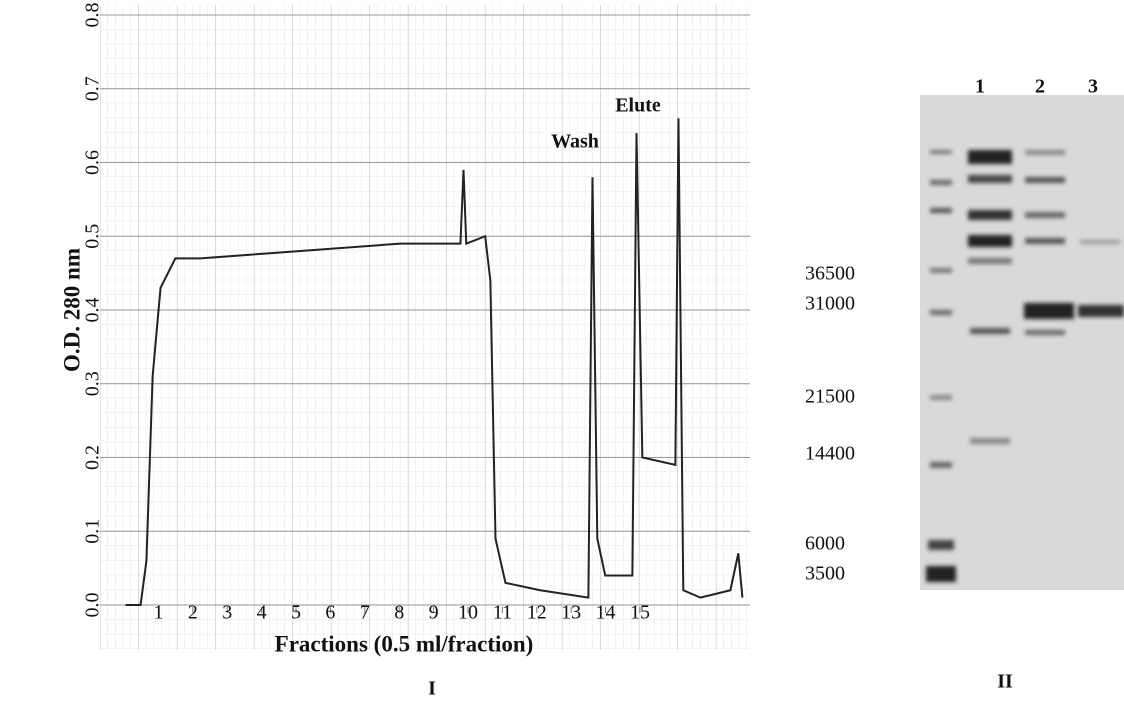 The width and height of the screenshot is (1124, 711). What do you see at coordinates (432, 689) in the screenshot?
I see `panel-label: I` at bounding box center [432, 689].